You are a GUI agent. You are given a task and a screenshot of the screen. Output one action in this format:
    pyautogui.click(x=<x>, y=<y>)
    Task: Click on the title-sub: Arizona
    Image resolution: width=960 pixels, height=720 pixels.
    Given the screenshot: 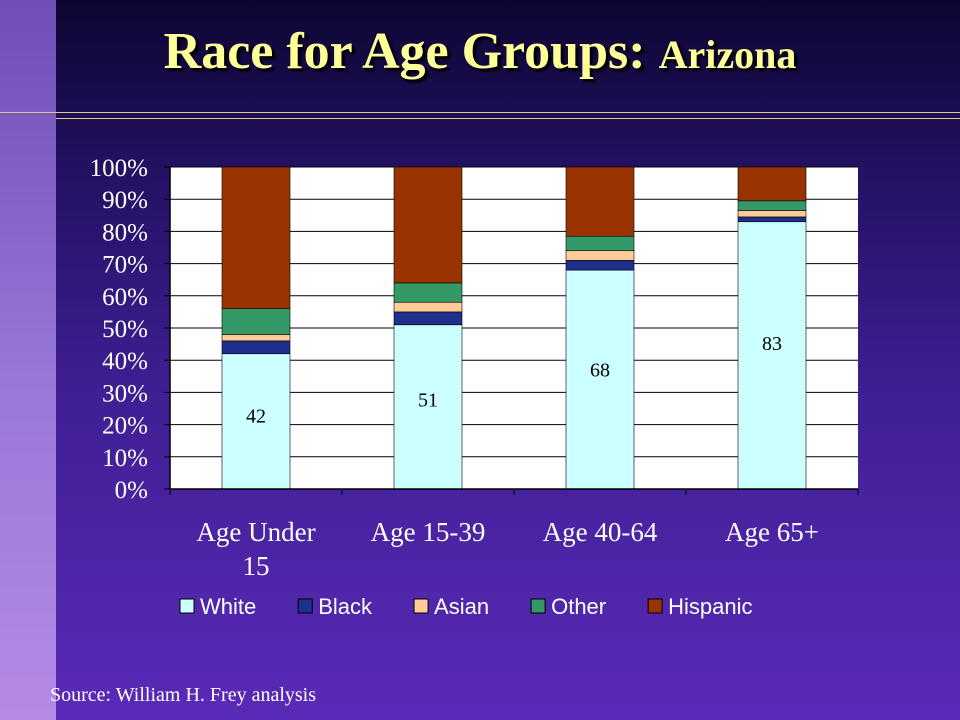 What is the action you would take?
    pyautogui.click(x=727, y=54)
    